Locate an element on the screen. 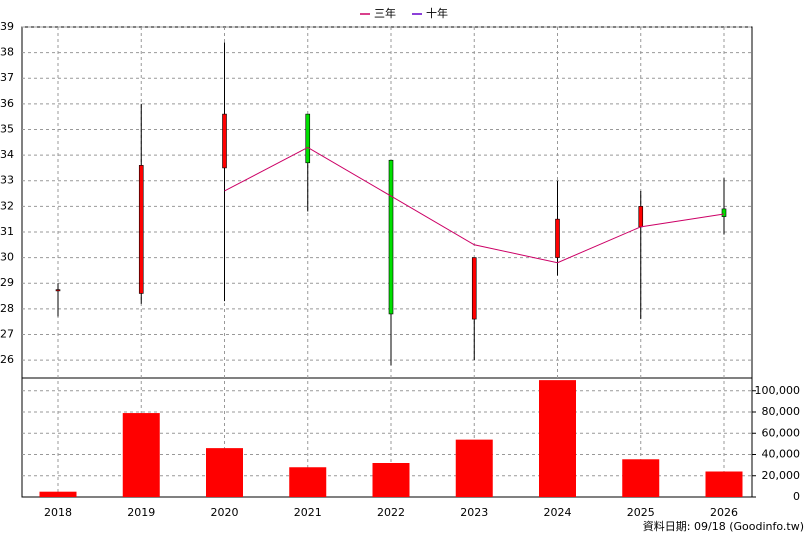  x-tick-label: 2021 is located at coordinates (308, 512).